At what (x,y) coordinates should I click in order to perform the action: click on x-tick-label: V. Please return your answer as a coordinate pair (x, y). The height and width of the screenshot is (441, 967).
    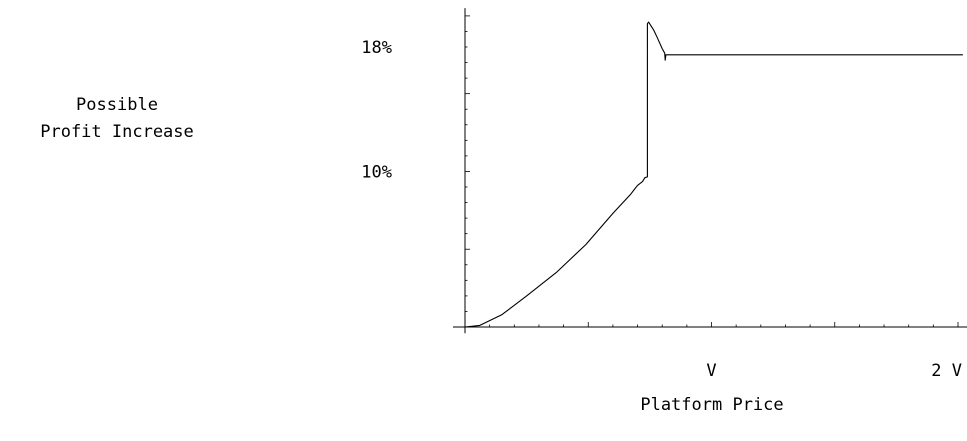
    Looking at the image, I should click on (711, 371).